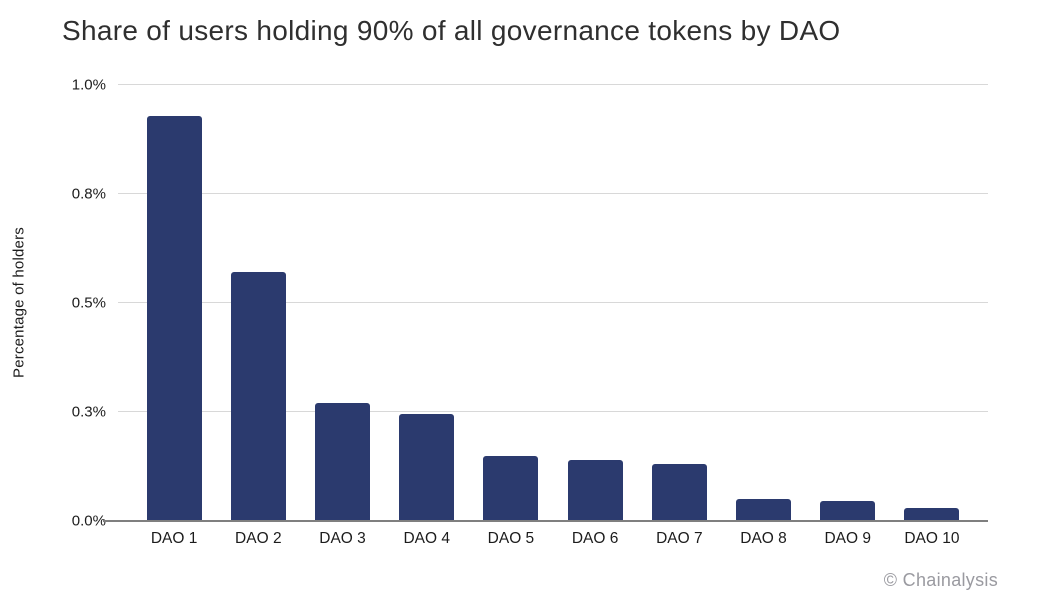 This screenshot has width=1050, height=600. What do you see at coordinates (426, 538) in the screenshot?
I see `x-tick-label: DAO 4` at bounding box center [426, 538].